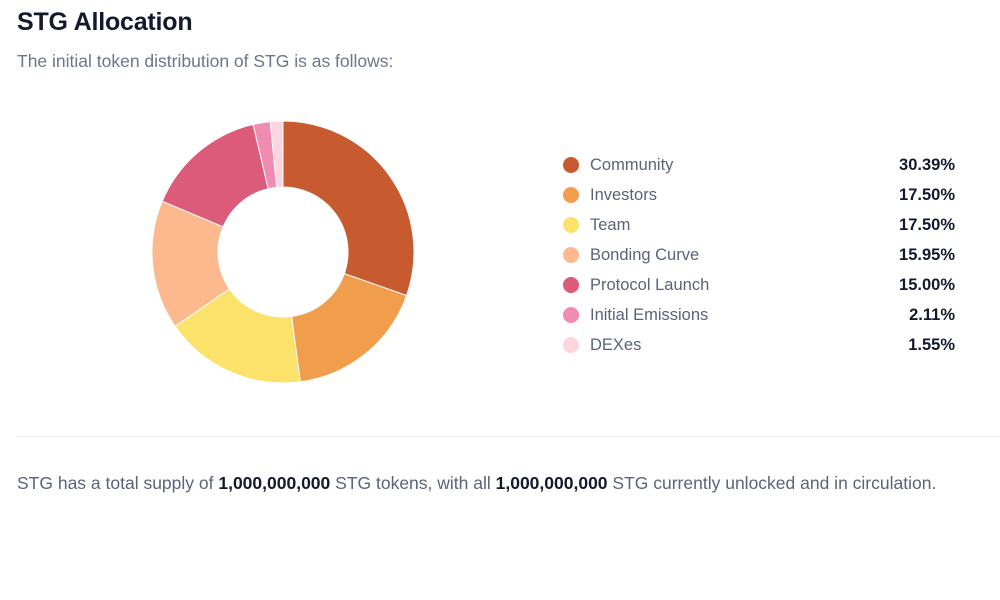  Describe the element at coordinates (413, 483) in the screenshot. I see `supply-text: STG tokens, with all` at that location.